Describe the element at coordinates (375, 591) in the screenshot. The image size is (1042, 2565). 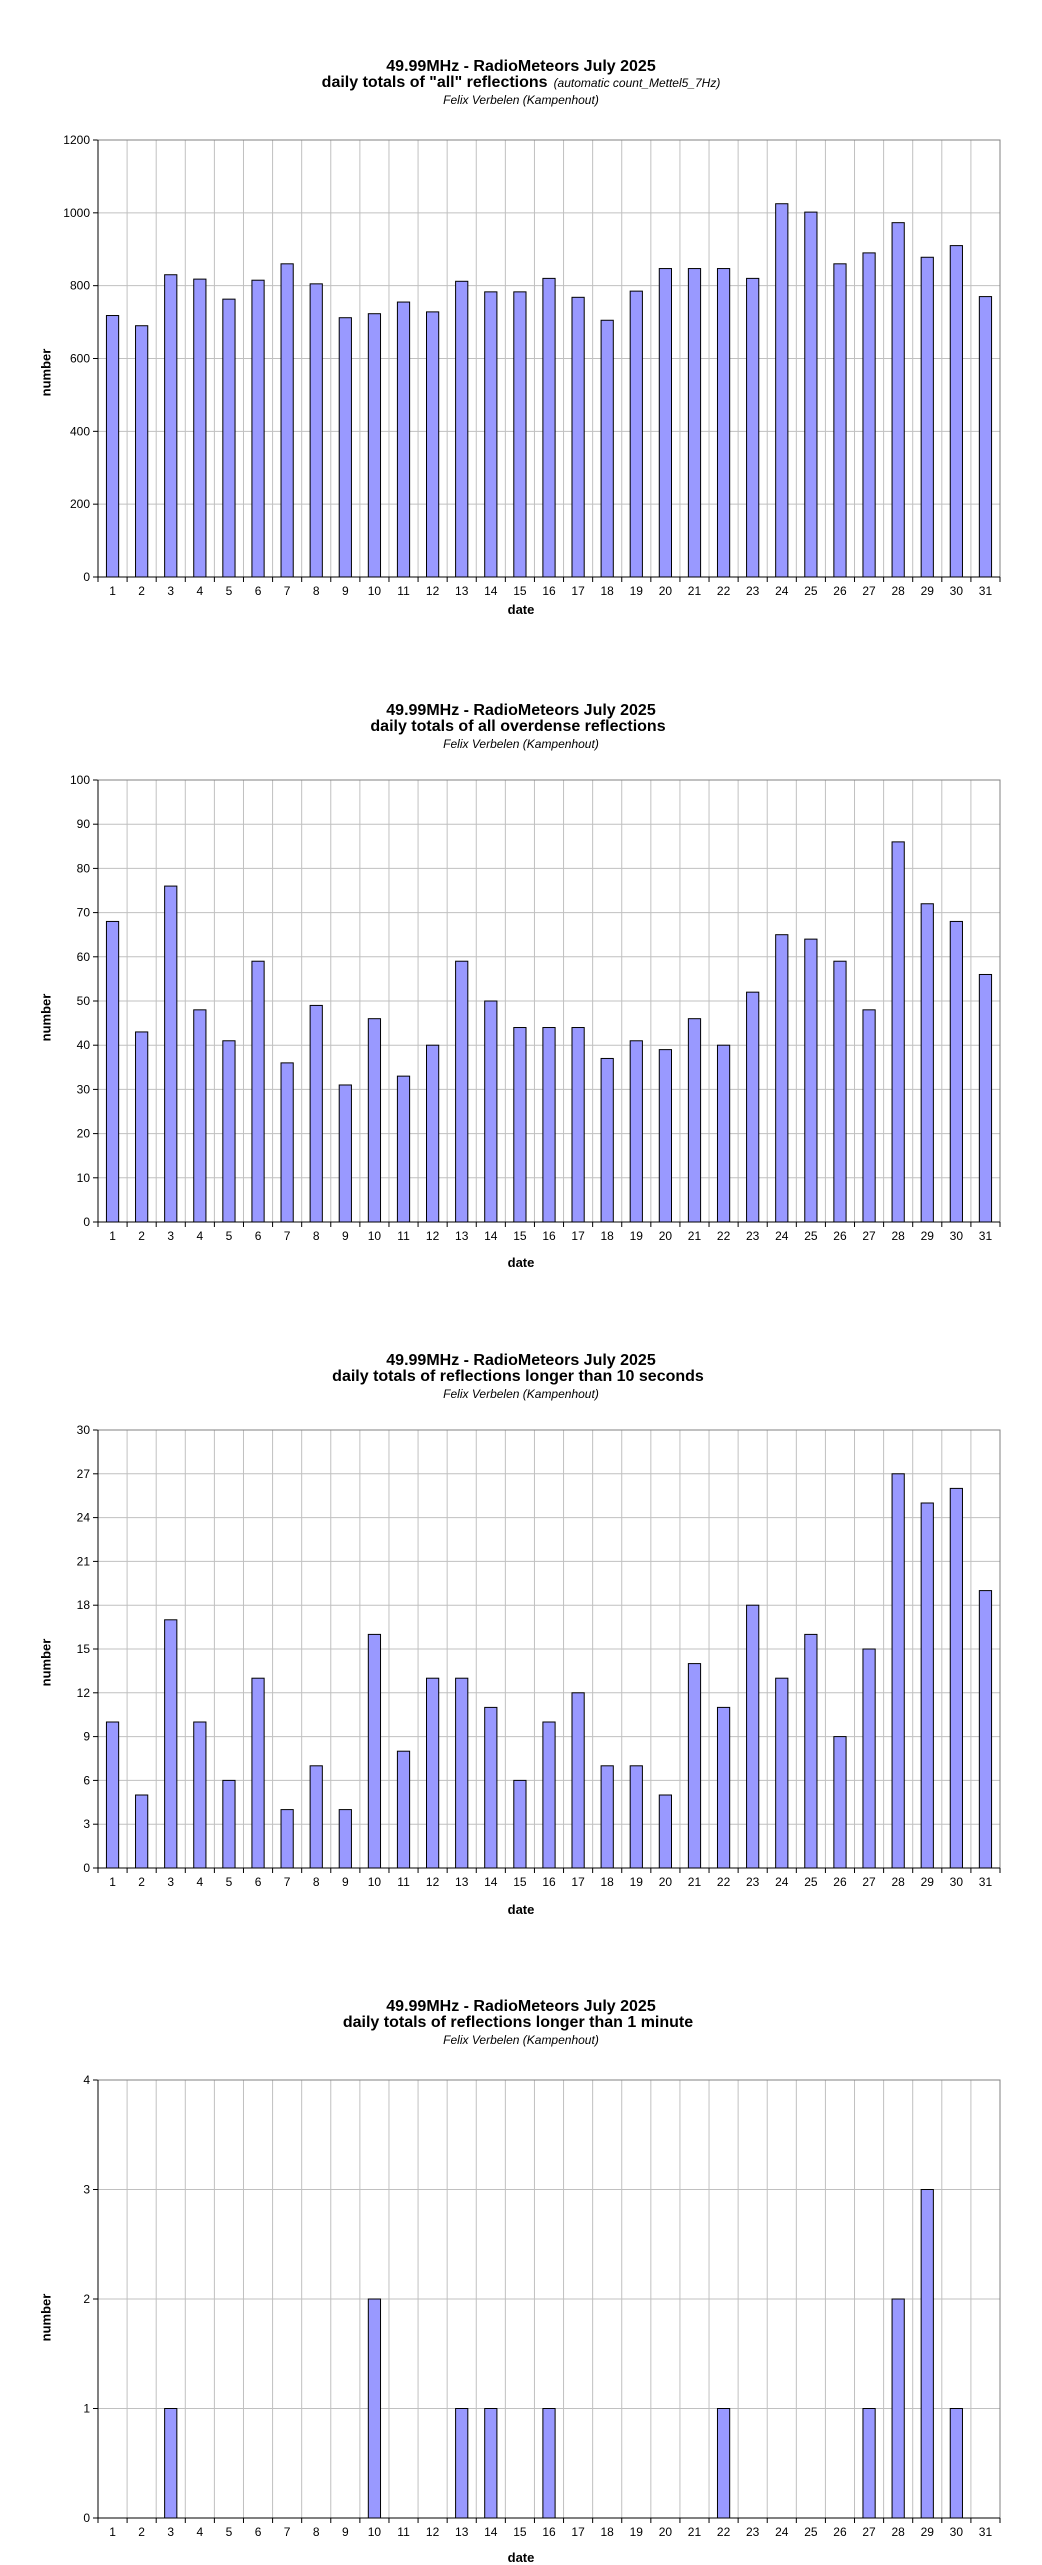
I see `x-tick-label: 10` at that location.